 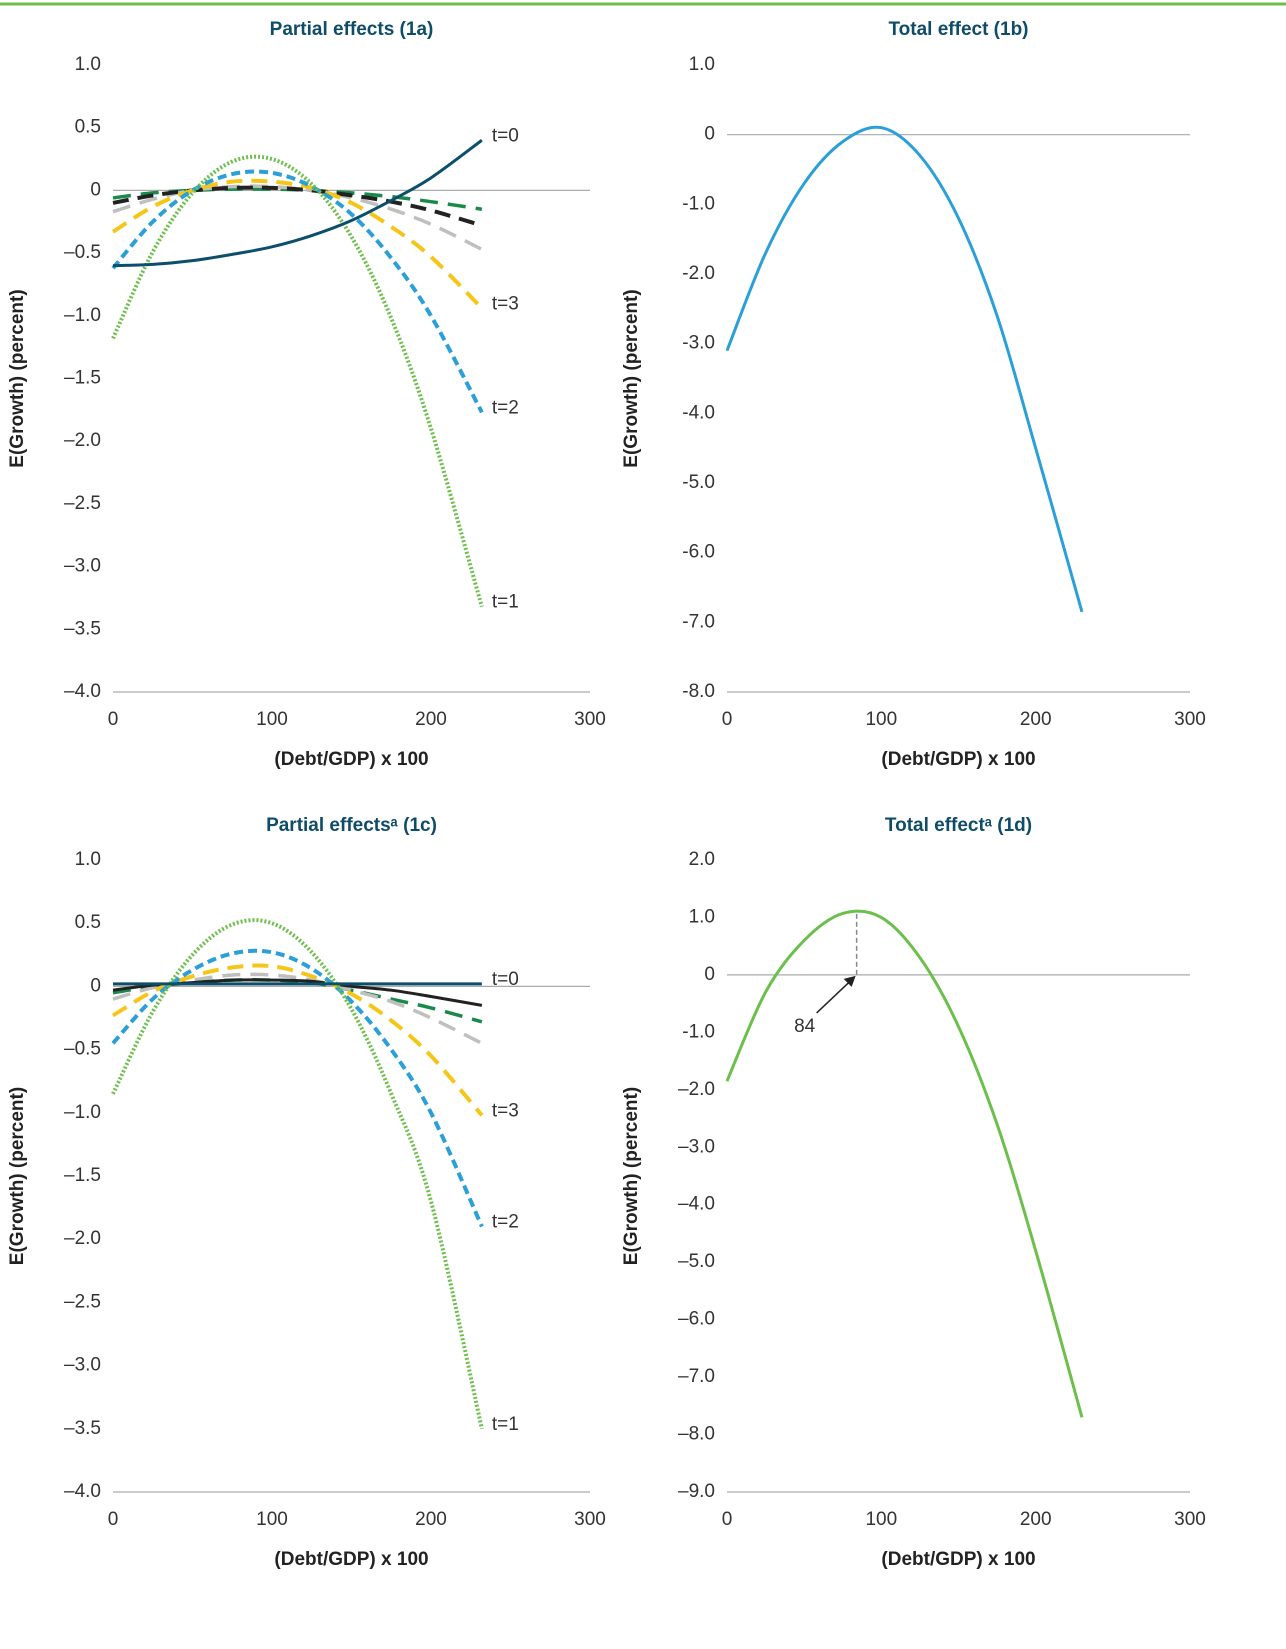 What do you see at coordinates (698, 621) in the screenshot?
I see `y-tick-label: -7.0` at bounding box center [698, 621].